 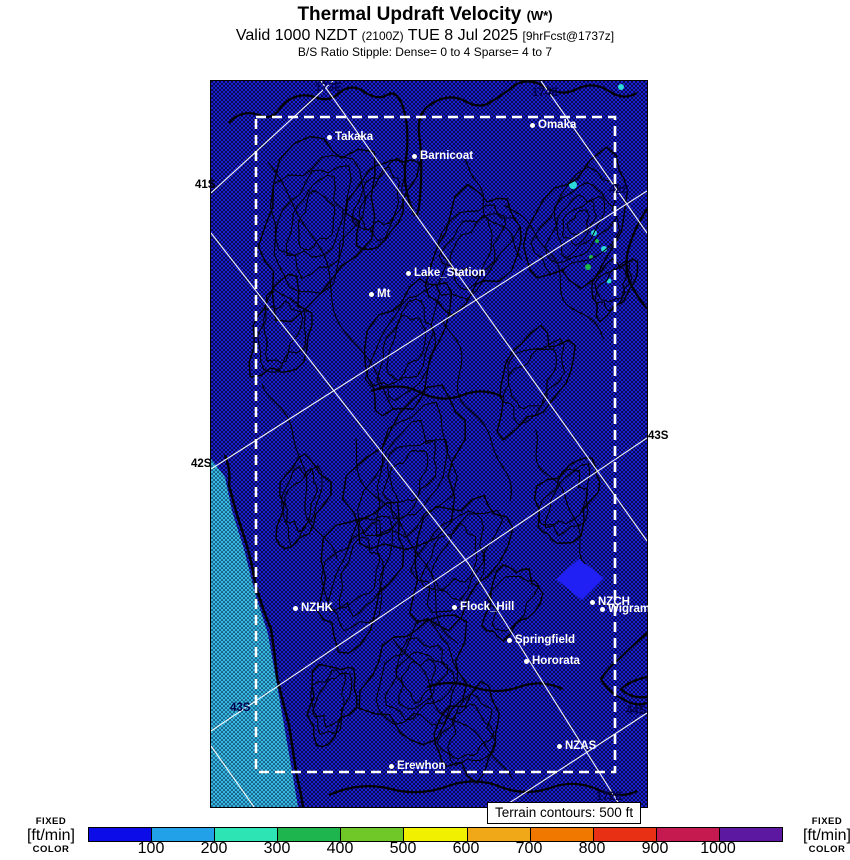 What do you see at coordinates (614, 602) in the screenshot?
I see `station-label: NZCH` at bounding box center [614, 602].